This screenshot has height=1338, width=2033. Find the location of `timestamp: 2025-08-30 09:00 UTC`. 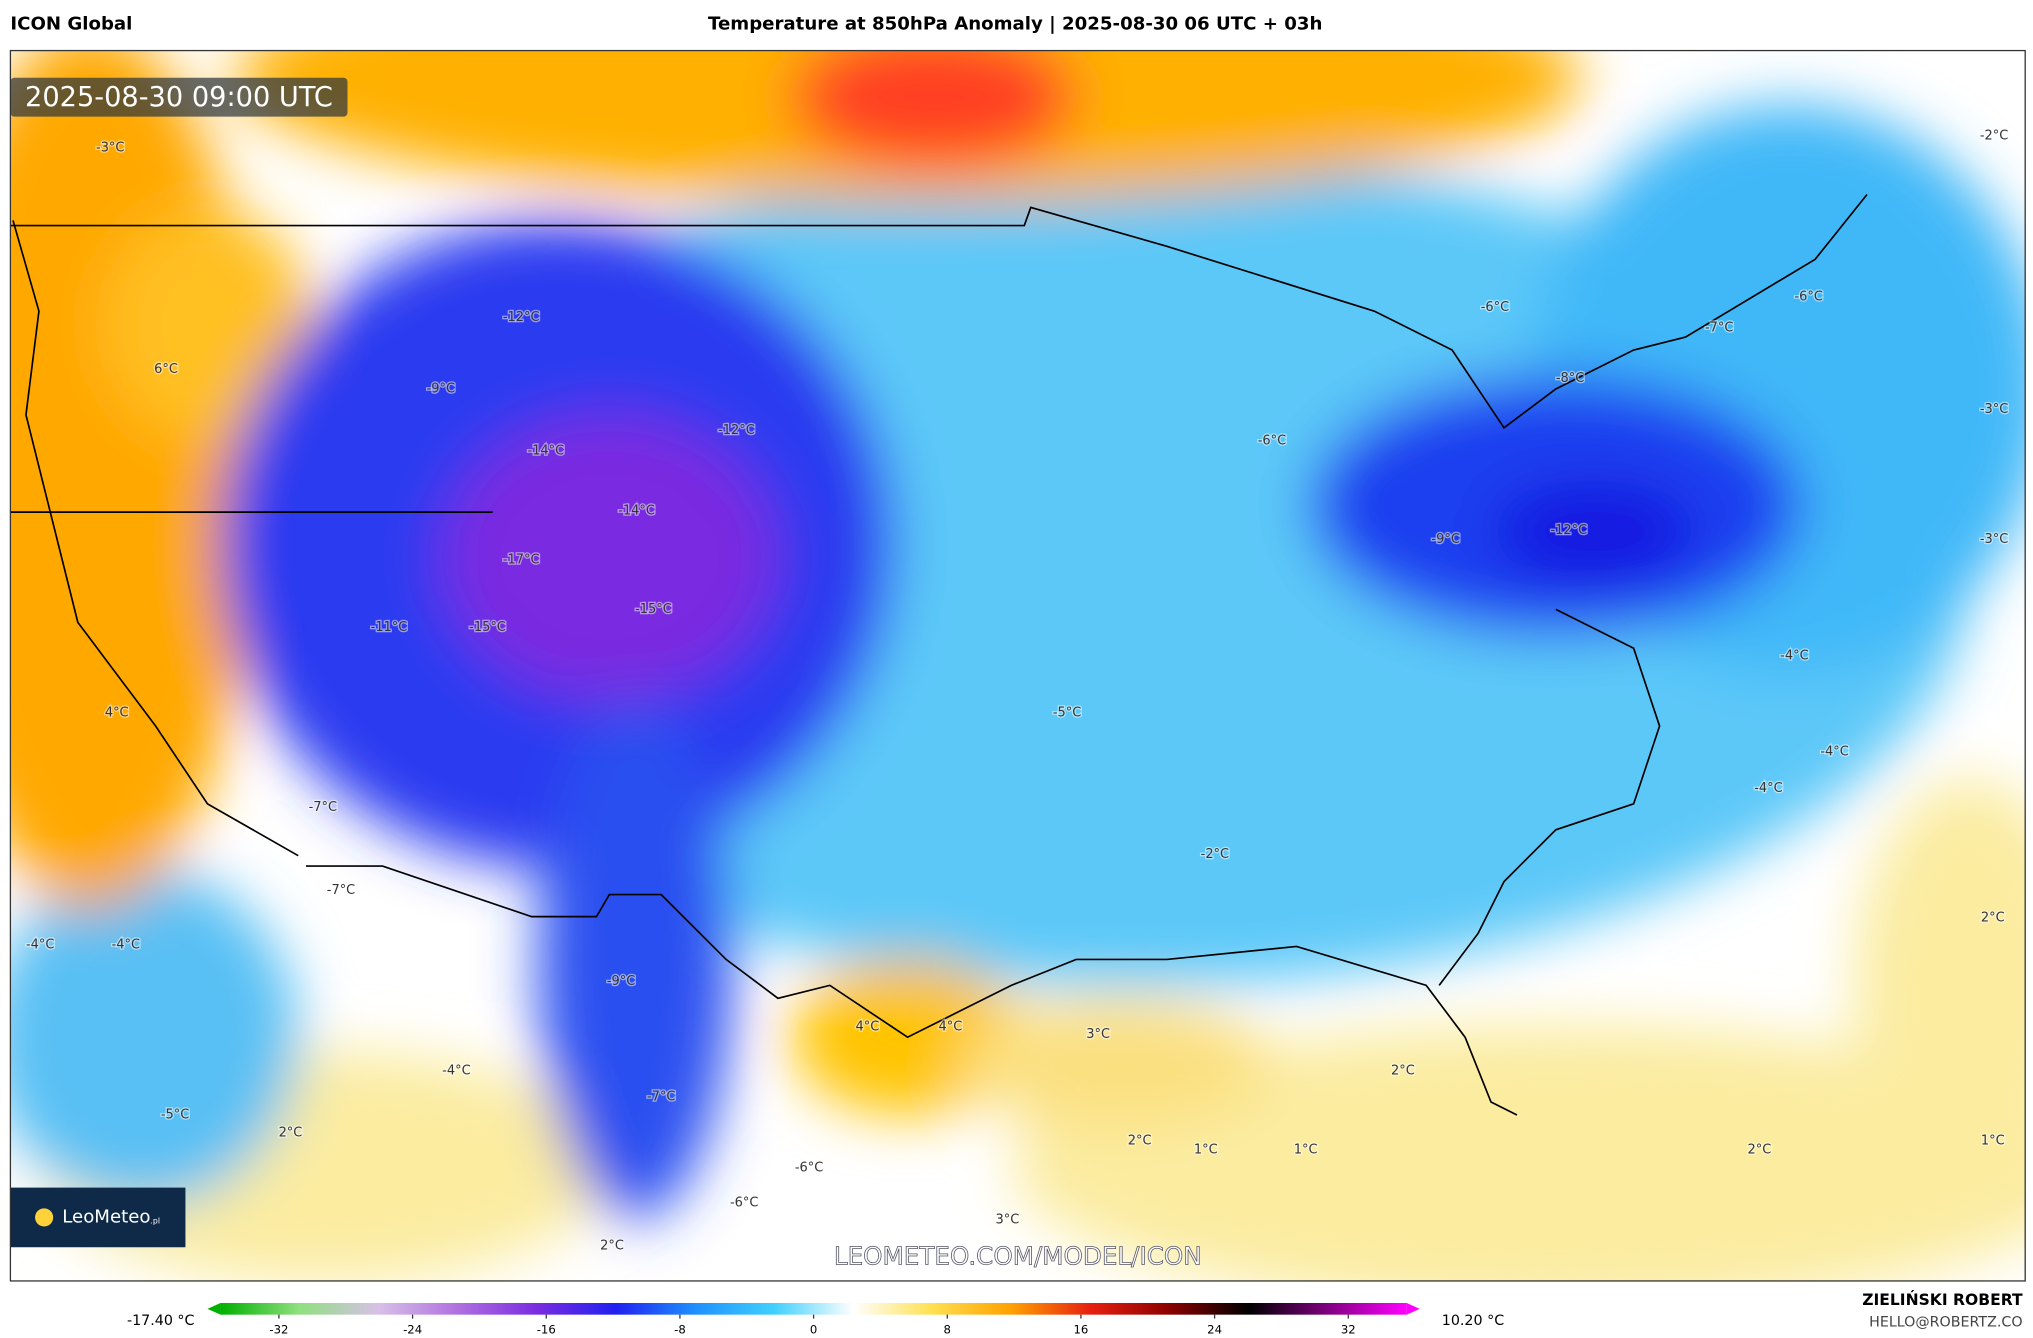

timestamp: 2025-08-30 09:00 UTC is located at coordinates (179, 97).